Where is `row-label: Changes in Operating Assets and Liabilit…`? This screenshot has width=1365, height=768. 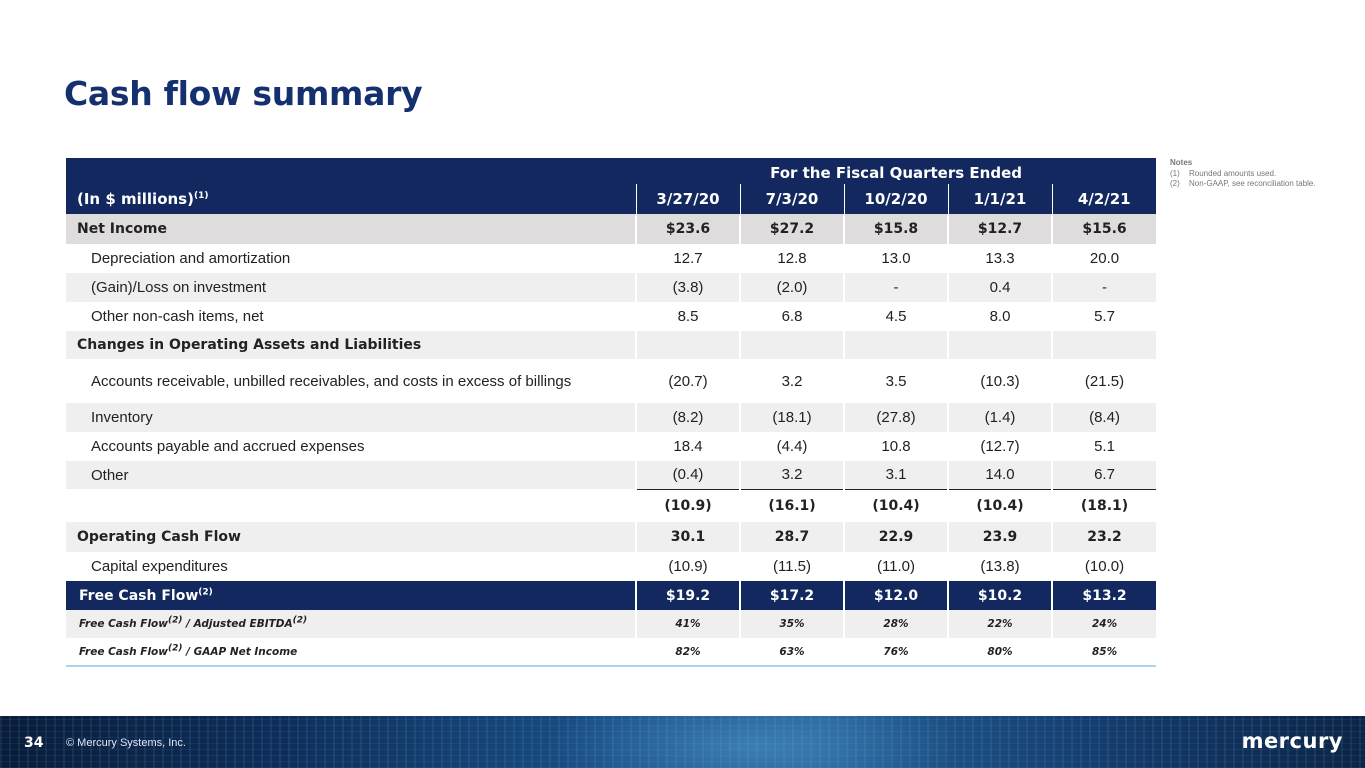
row-label: Changes in Operating Assets and Liabilit… is located at coordinates (351, 345).